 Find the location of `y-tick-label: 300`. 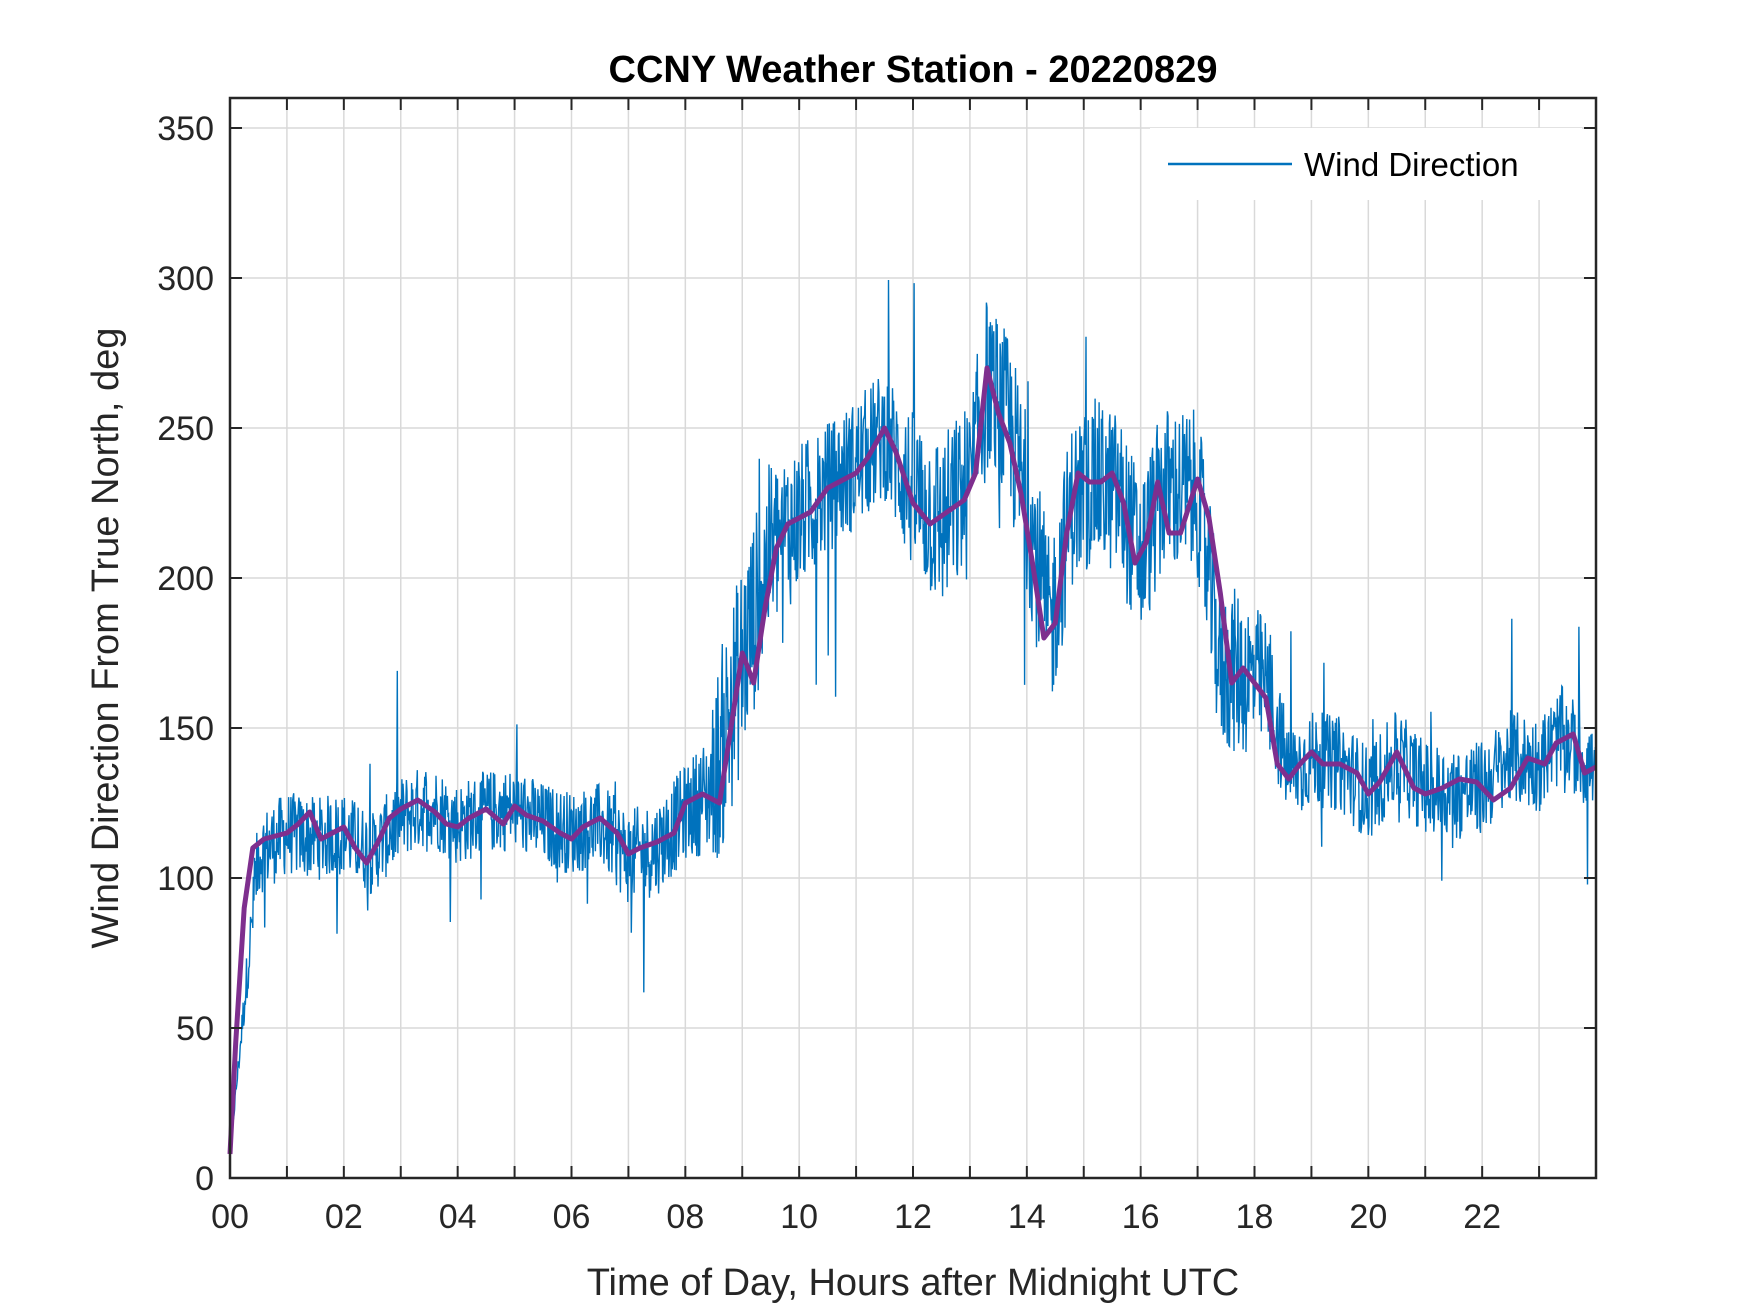

y-tick-label: 300 is located at coordinates (185, 279).